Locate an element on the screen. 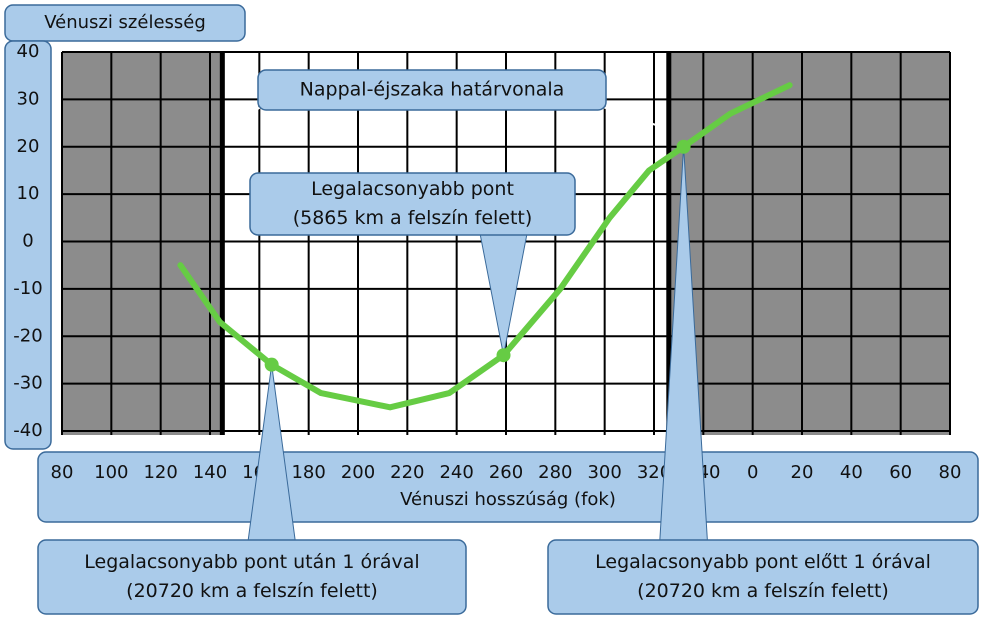  x-tick-label: 180 is located at coordinates (308, 472).